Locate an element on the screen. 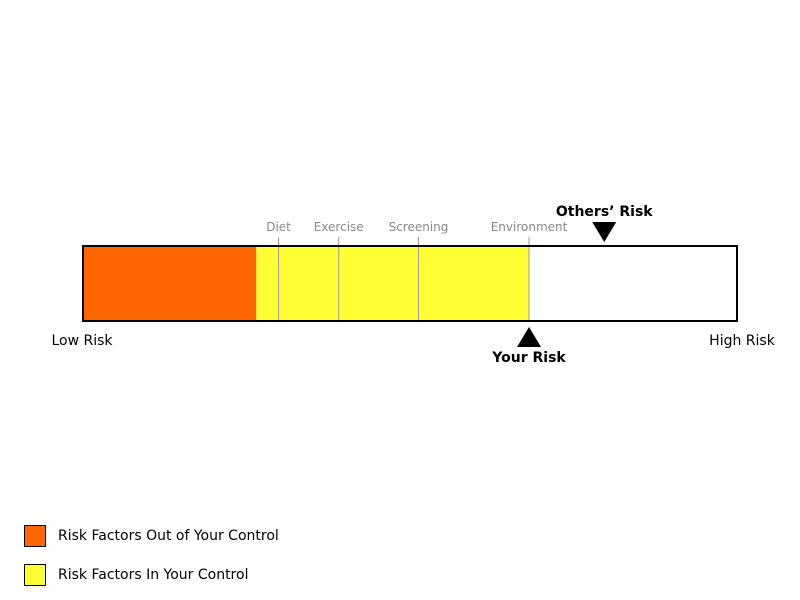 This screenshot has width=800, height=600. legend-item-in-control: Risk Factors In Your Control is located at coordinates (136, 575).